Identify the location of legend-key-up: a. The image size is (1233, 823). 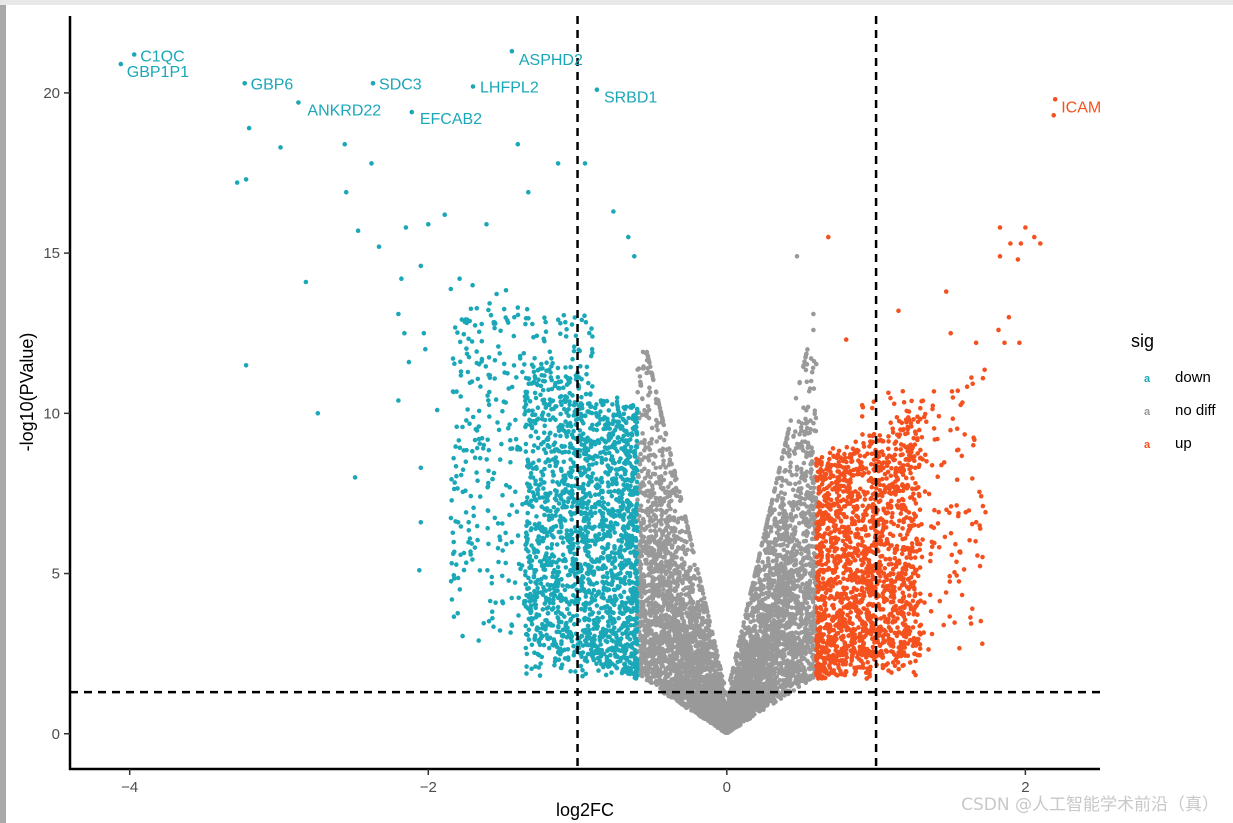
(1147, 445).